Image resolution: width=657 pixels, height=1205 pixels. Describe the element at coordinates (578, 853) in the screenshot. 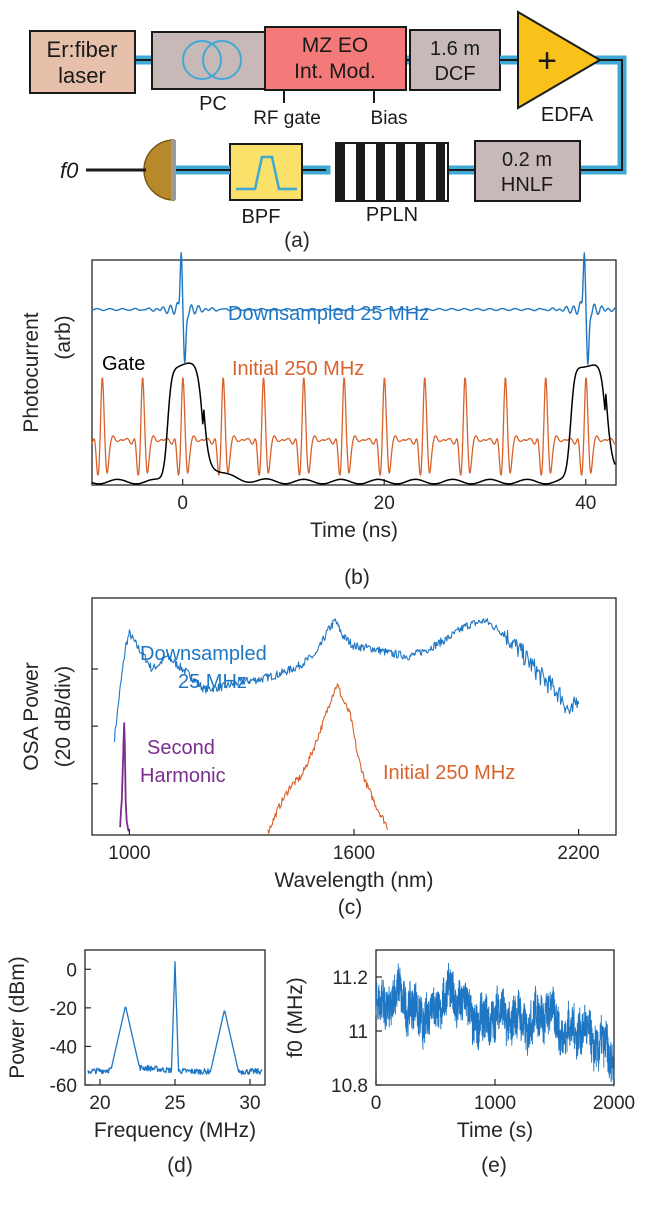

I see `c-xtick-label: 2200` at that location.